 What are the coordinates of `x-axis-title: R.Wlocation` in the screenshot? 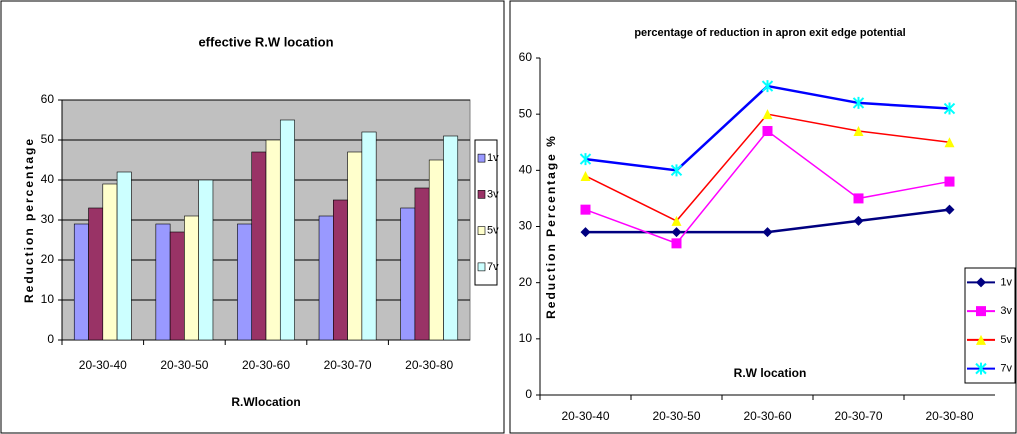 It's located at (265, 402).